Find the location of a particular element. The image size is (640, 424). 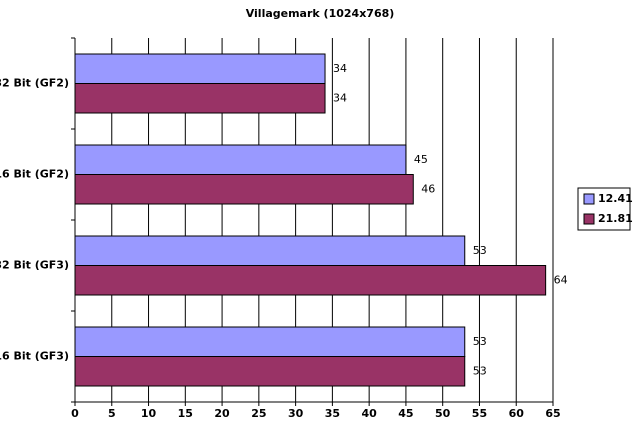

x-tick-label: 50 is located at coordinates (443, 413).